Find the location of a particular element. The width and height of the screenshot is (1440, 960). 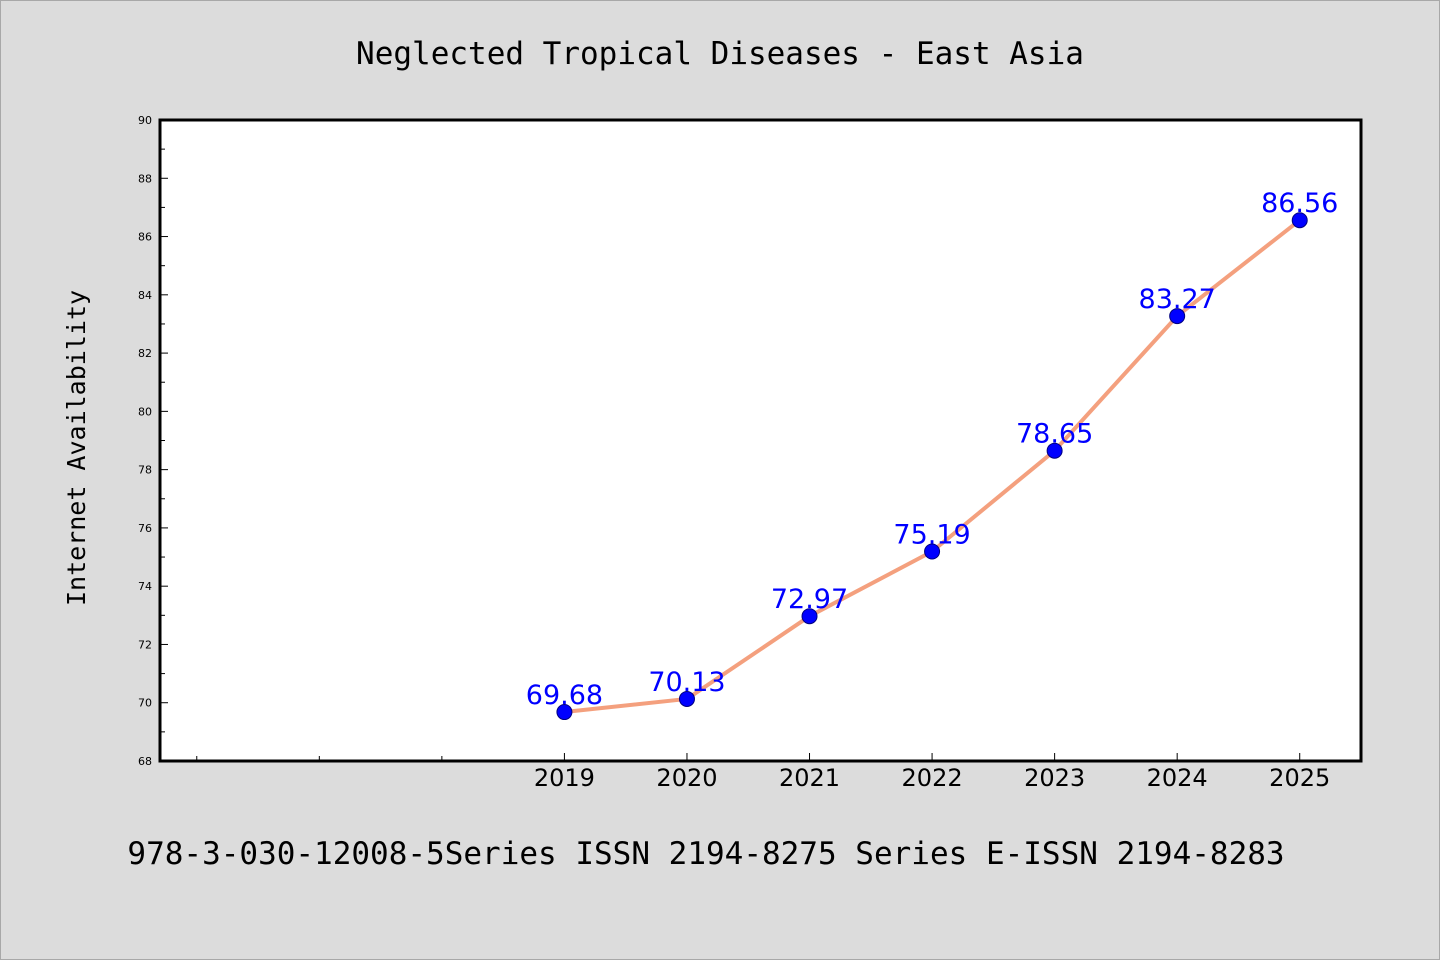

y-axis-label: Internet Availability is located at coordinates (76, 448).